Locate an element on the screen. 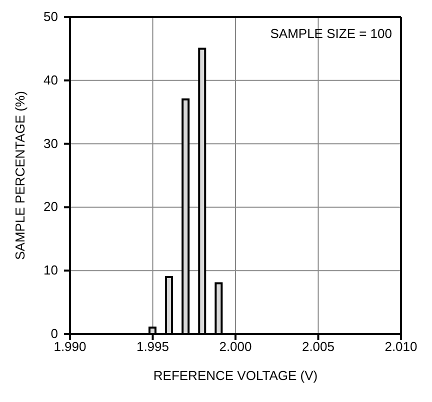 This screenshot has height=402, width=432. x-axis-title: REFERENCE VOLTAGE (V) is located at coordinates (235, 375).